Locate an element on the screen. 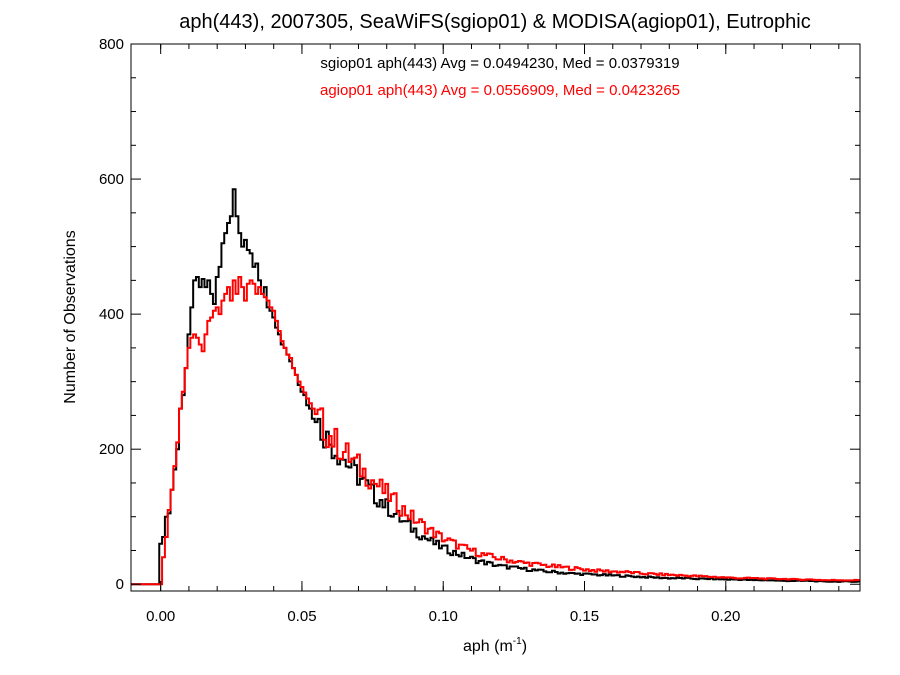  x-axis-title: aph (m-1) is located at coordinates (495, 645).